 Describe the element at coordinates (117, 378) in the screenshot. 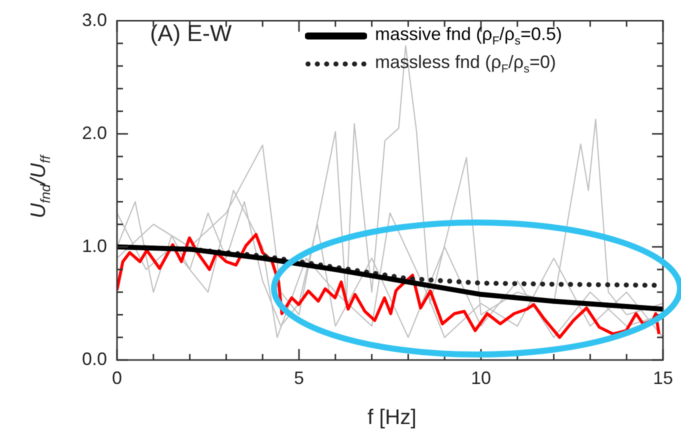

I see `x-tick-label: 0` at that location.